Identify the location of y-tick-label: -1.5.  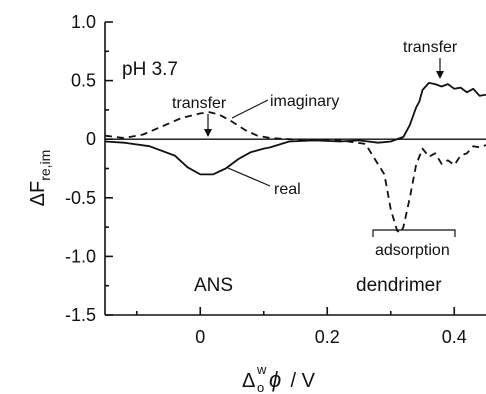
(80, 315).